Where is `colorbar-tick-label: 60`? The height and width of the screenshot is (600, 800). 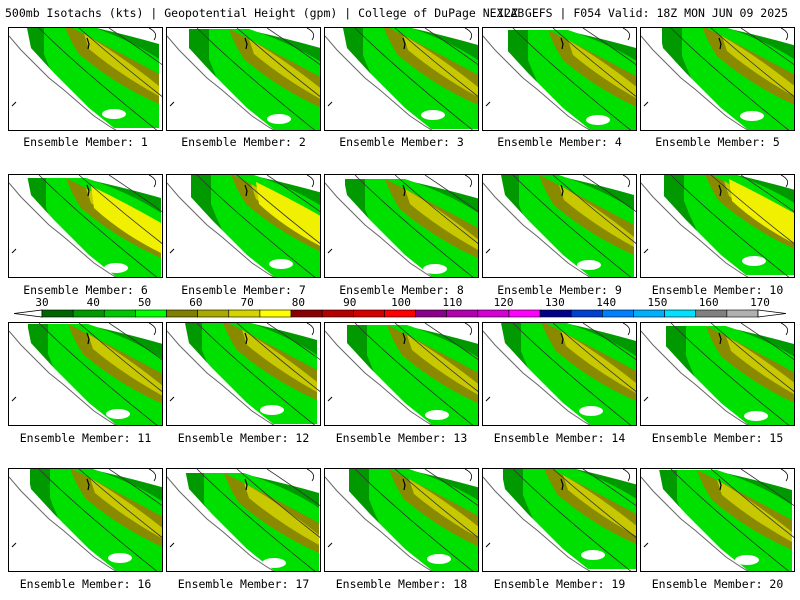 colorbar-tick-label: 60 is located at coordinates (195, 302).